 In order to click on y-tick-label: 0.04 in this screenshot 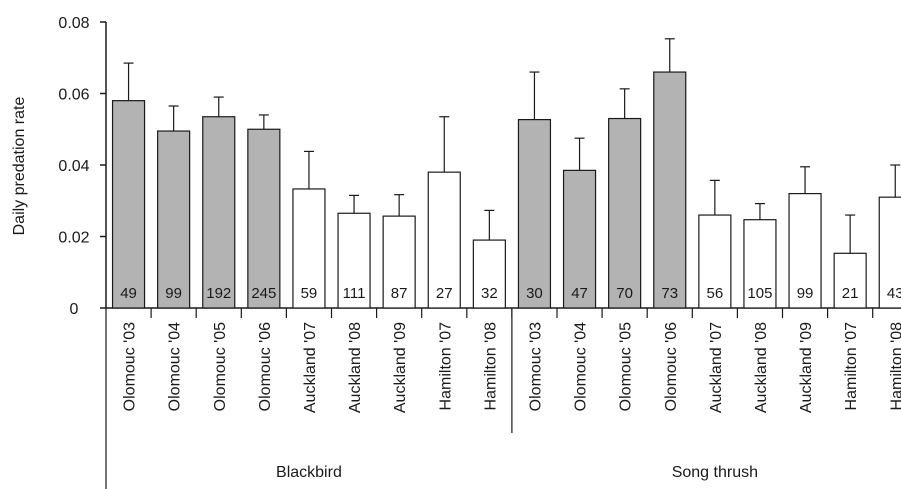, I will do `click(73, 166)`.